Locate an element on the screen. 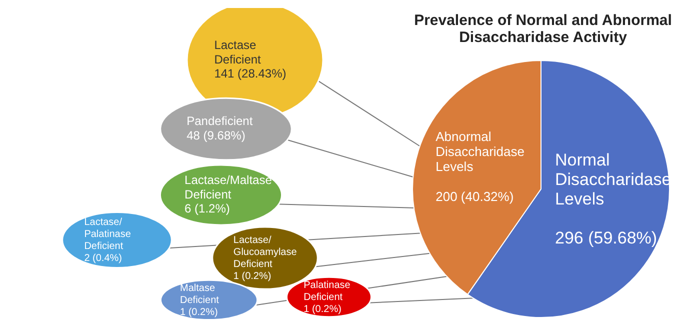 Image resolution: width=676 pixels, height=327 pixels. category-label: Lactase/ Glucoamylase Deficient is located at coordinates (265, 252).